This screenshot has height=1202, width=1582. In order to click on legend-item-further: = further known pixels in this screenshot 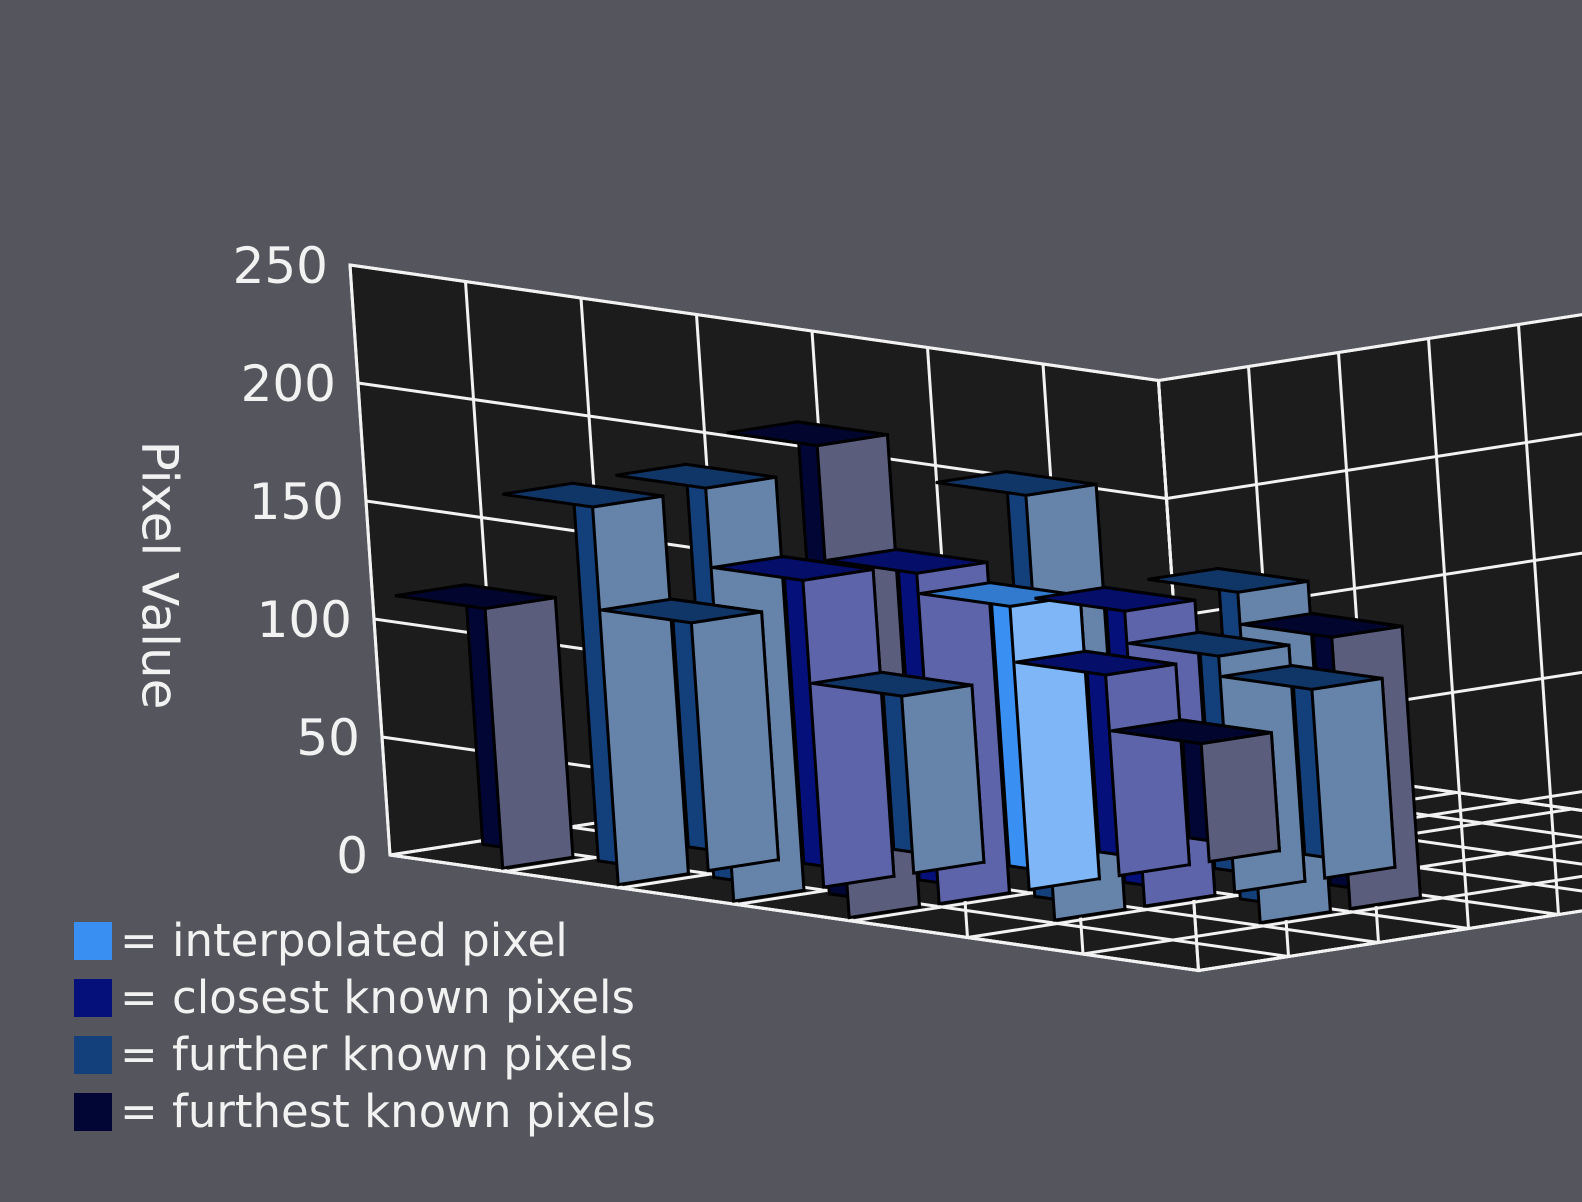, I will do `click(365, 1054)`.